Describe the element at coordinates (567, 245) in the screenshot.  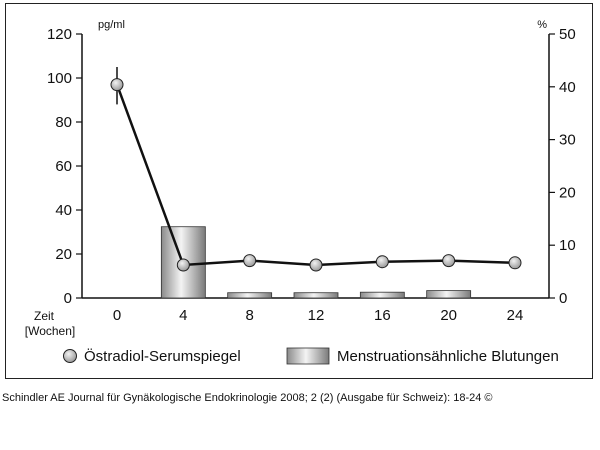
I see `right-tick-label: 10` at that location.